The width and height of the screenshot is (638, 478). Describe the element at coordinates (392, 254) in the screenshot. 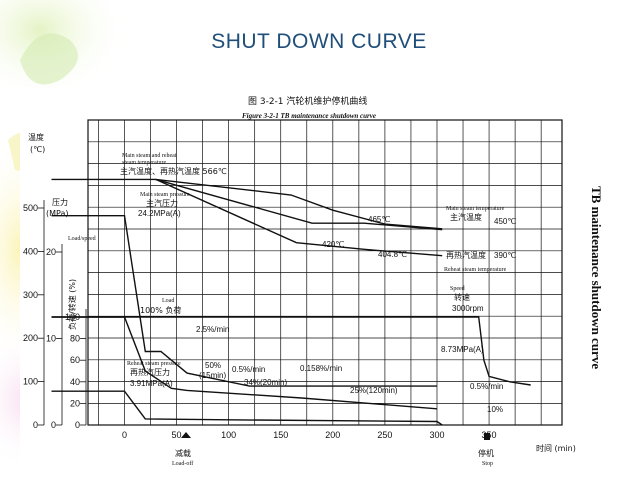

I see `ann-4048: 404.8℃` at that location.